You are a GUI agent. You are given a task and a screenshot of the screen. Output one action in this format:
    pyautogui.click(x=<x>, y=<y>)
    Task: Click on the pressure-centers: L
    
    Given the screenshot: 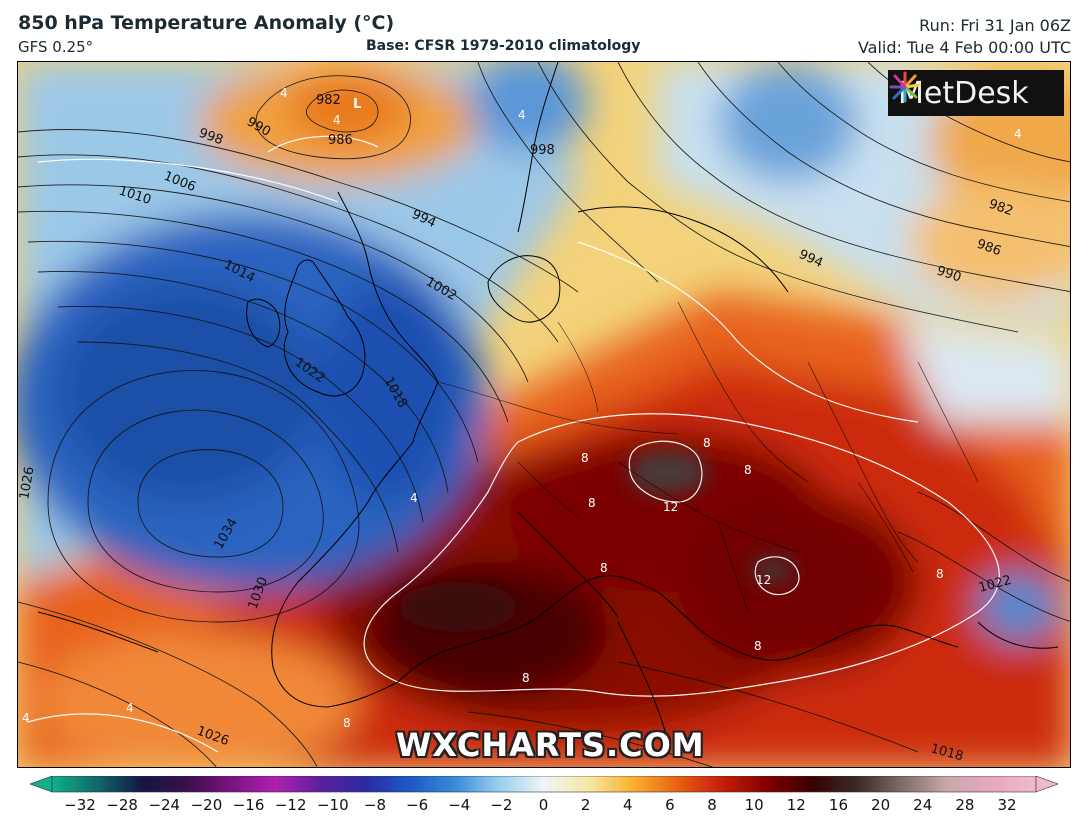 What is the action you would take?
    pyautogui.click(x=357, y=104)
    